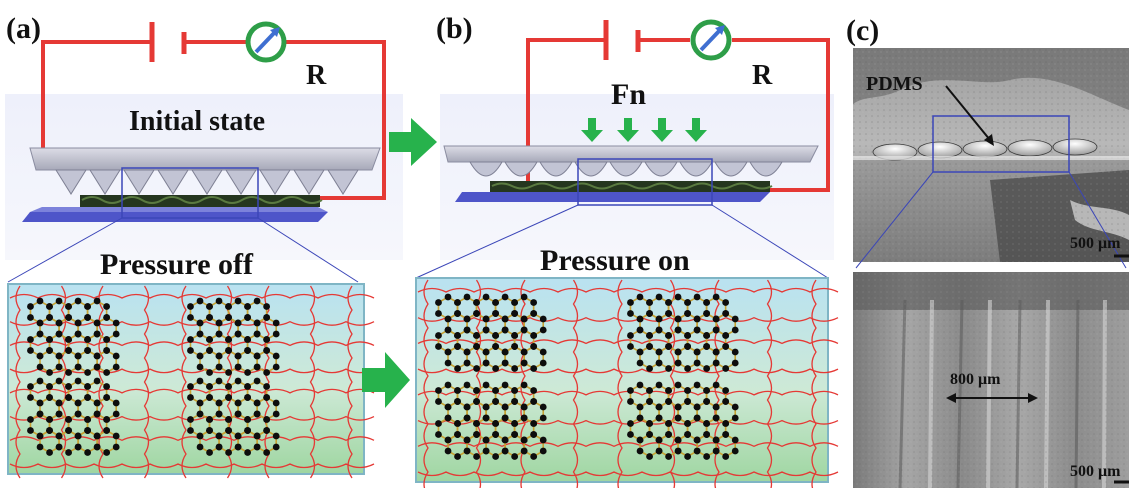 This screenshot has height=488, width=1129. I want to click on spacing-arrow, so click(992, 398).